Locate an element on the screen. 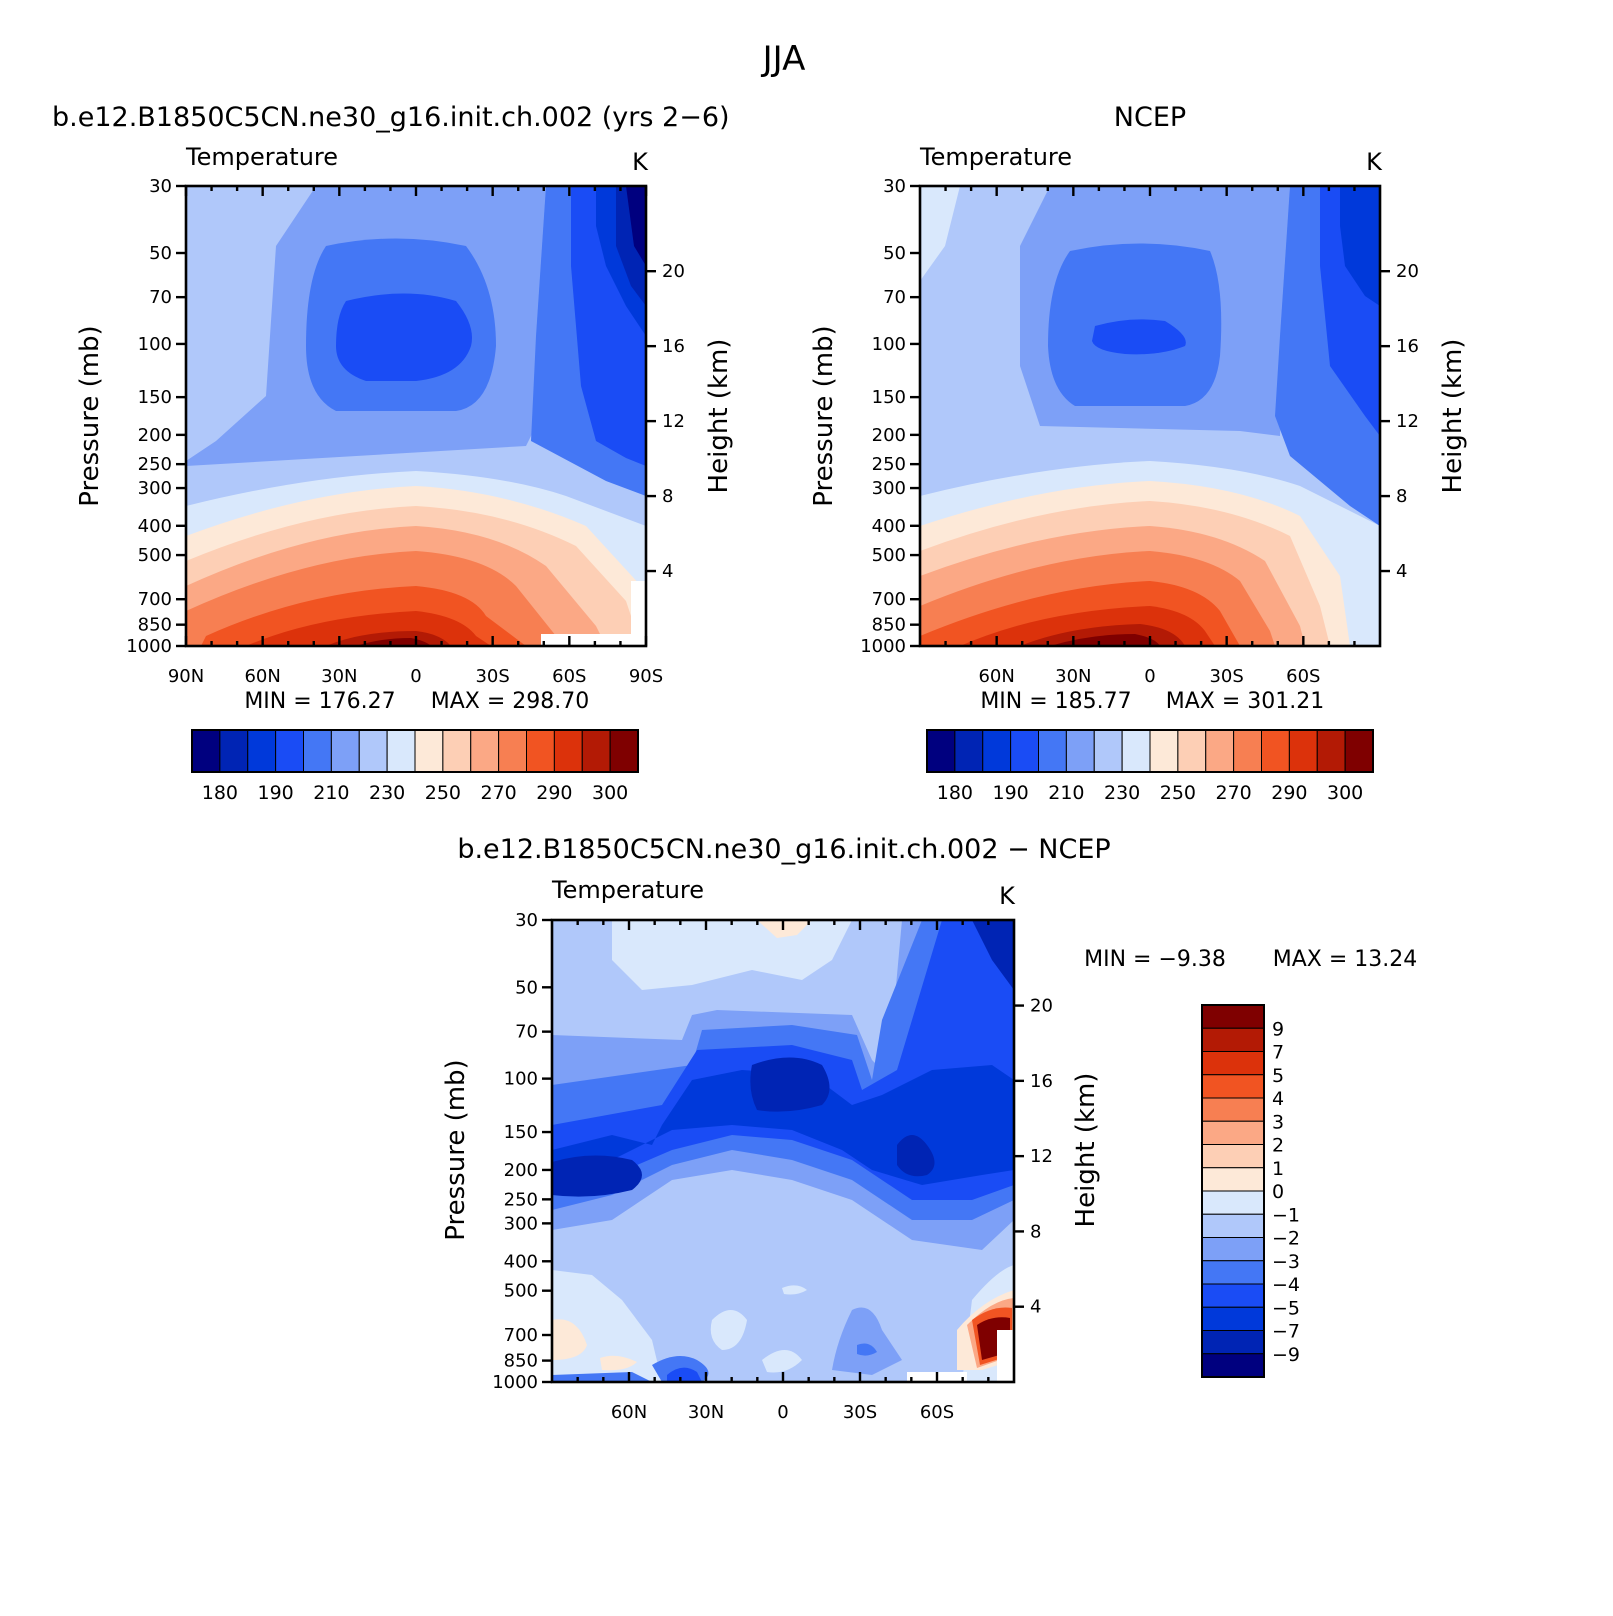  colorbar-label: −5 is located at coordinates (1286, 1308).